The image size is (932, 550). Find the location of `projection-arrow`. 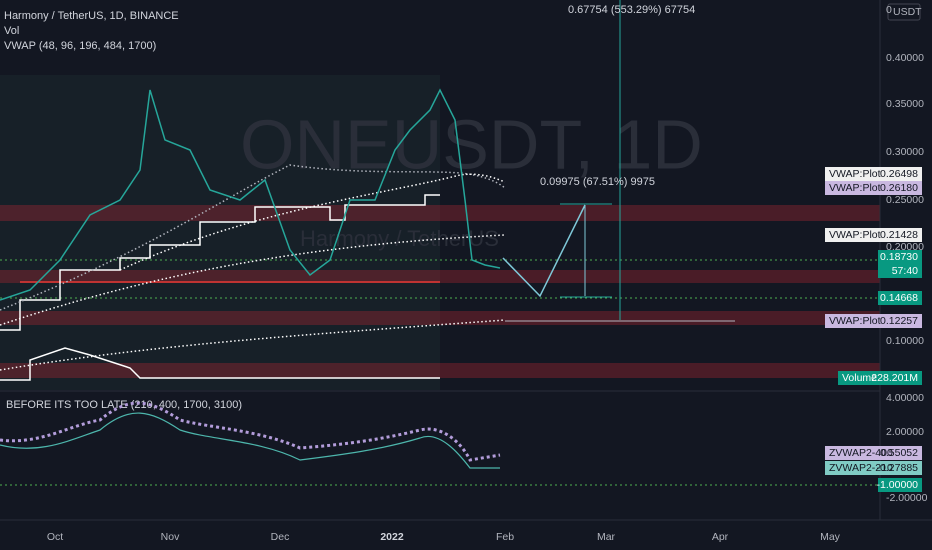

projection-arrow is located at coordinates (544, 251).